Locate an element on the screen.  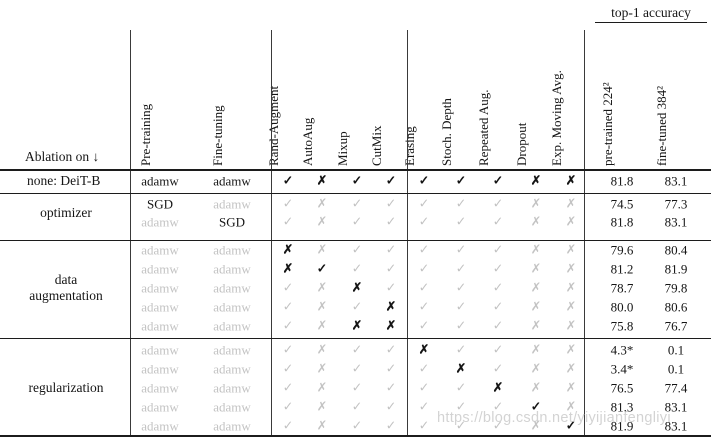
column-header-rotated: AutoAug is located at coordinates (307, 141).